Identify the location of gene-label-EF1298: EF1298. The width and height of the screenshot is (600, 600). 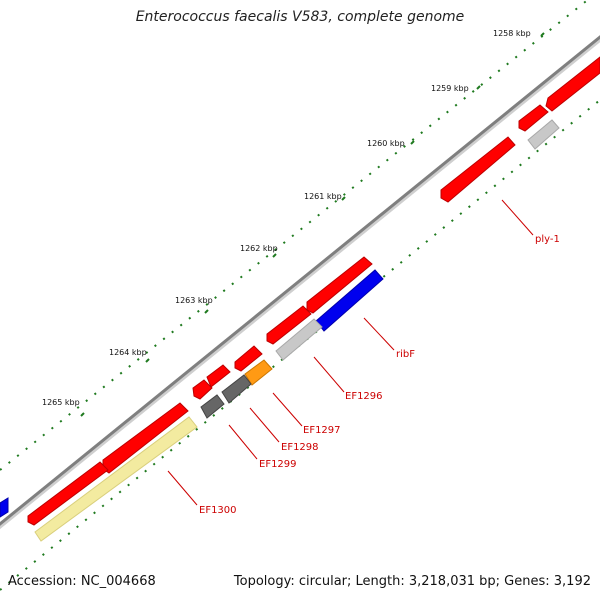
(300, 447).